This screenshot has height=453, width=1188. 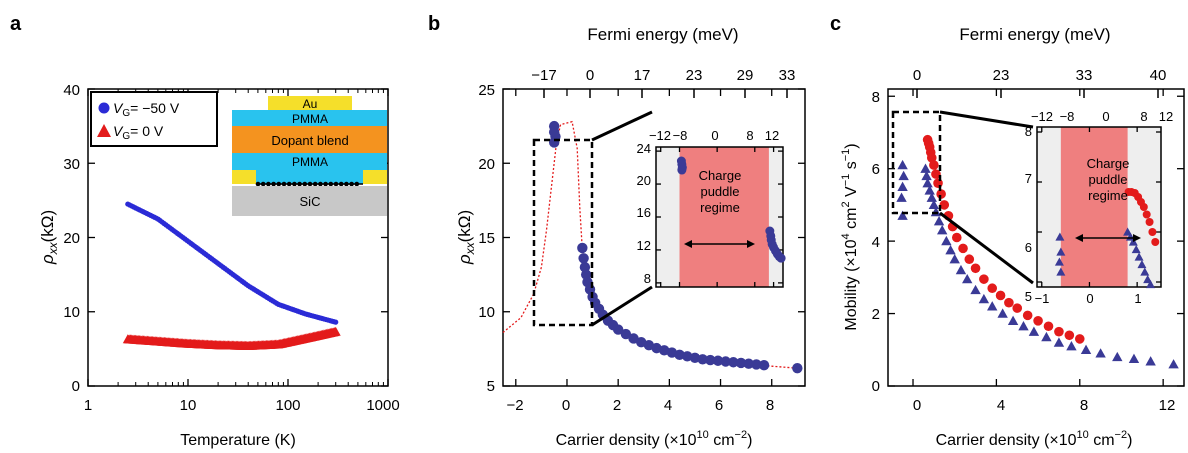 What do you see at coordinates (1037, 251) in the screenshot?
I see `series-c` at bounding box center [1037, 251].